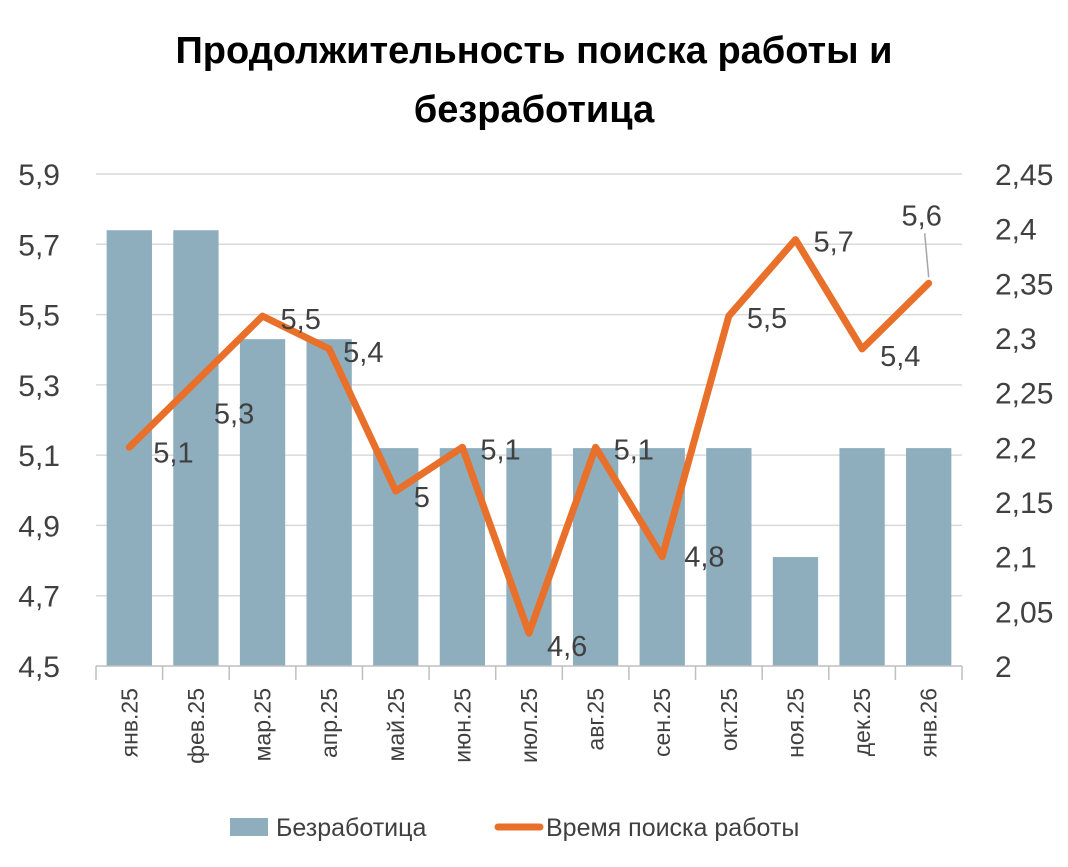  Describe the element at coordinates (862, 722) in the screenshot. I see `category-label: дек.25` at that location.